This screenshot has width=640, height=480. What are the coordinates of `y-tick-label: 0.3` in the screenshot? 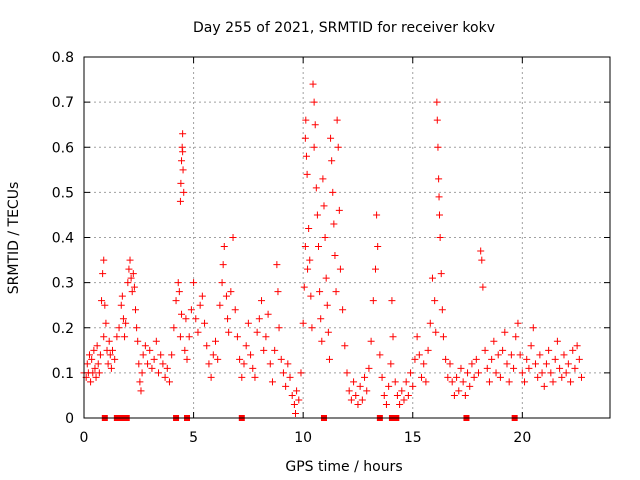 It's located at (63, 284).